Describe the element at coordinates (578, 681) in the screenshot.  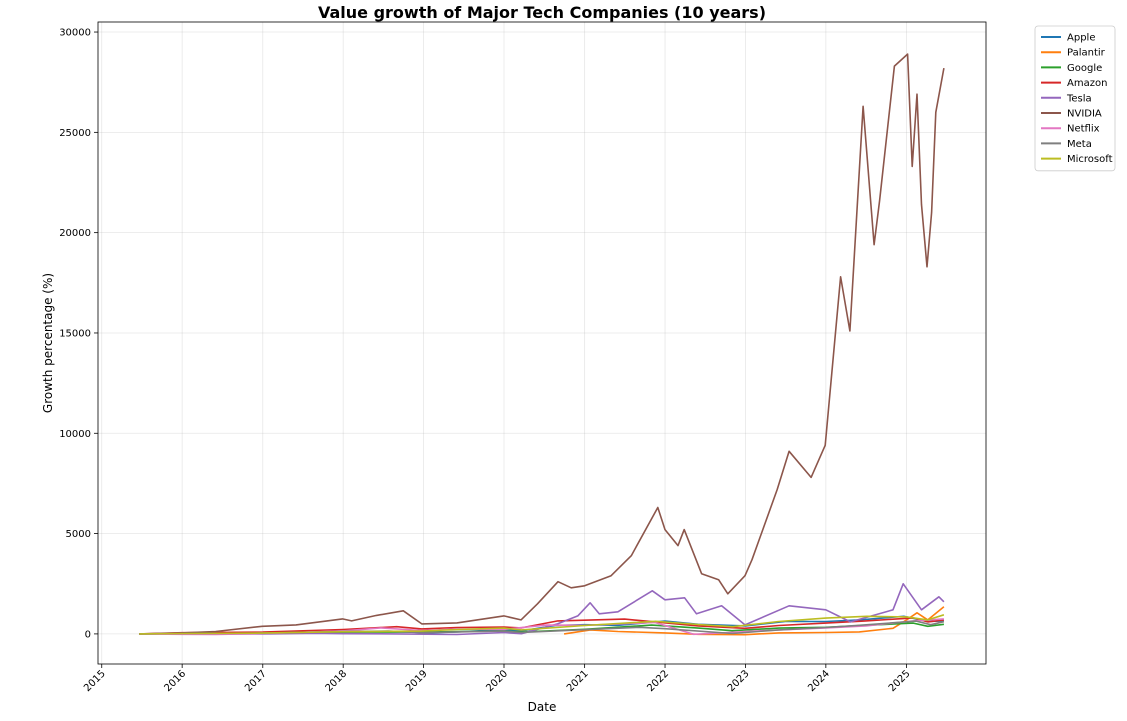
I see `x-tick-label: 2021` at that location.